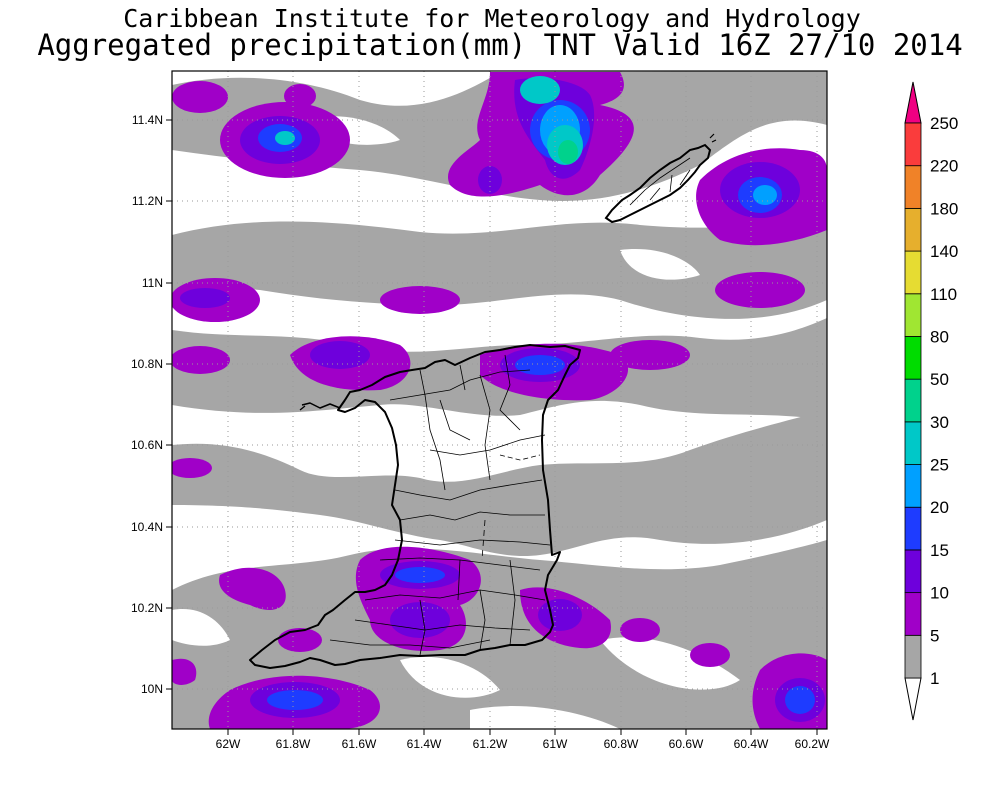 The image size is (1000, 800). What do you see at coordinates (944, 166) in the screenshot?
I see `colorbar-label: 220` at bounding box center [944, 166].